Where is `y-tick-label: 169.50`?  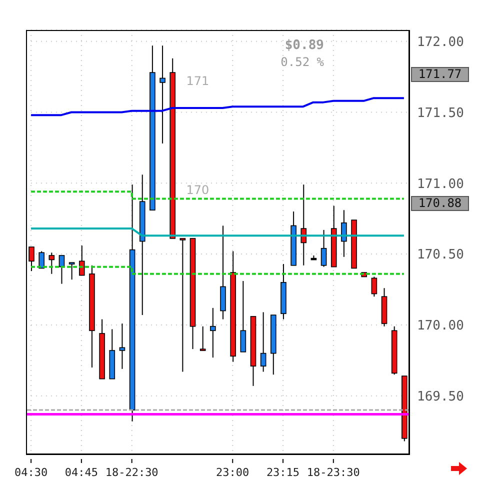 y-tick-label: 169.50 is located at coordinates (440, 396).